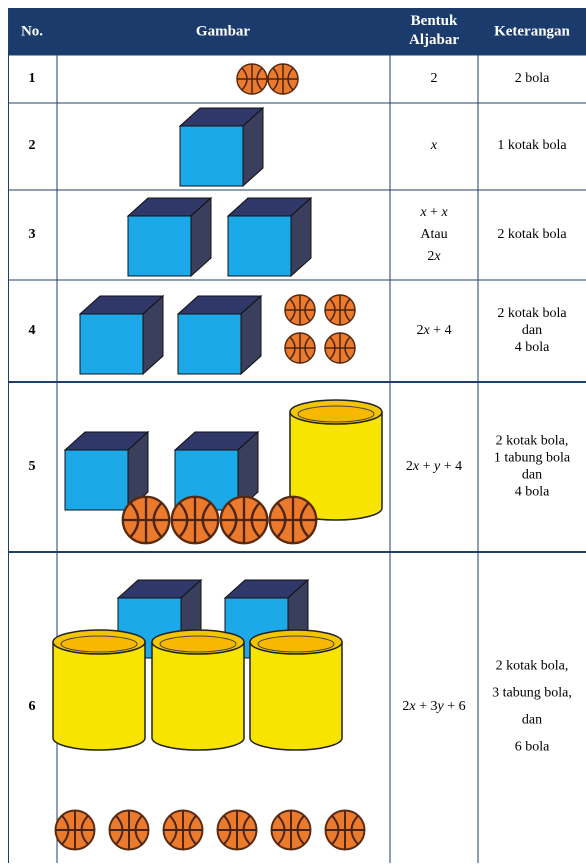 This screenshot has height=868, width=586. I want to click on algebra-form: 2x + y + 4, so click(434, 466).